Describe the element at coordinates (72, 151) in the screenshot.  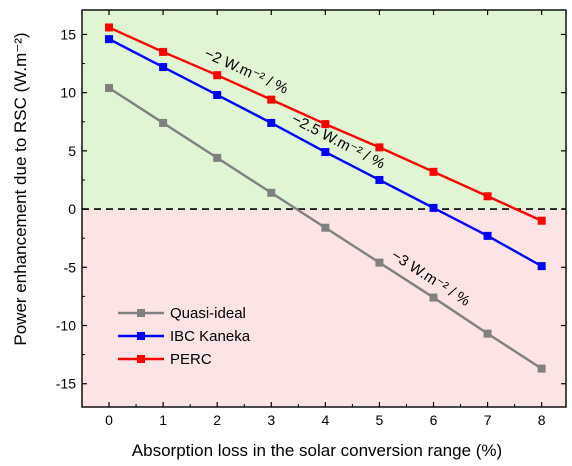
I see `y-tick-label: 5` at that location.